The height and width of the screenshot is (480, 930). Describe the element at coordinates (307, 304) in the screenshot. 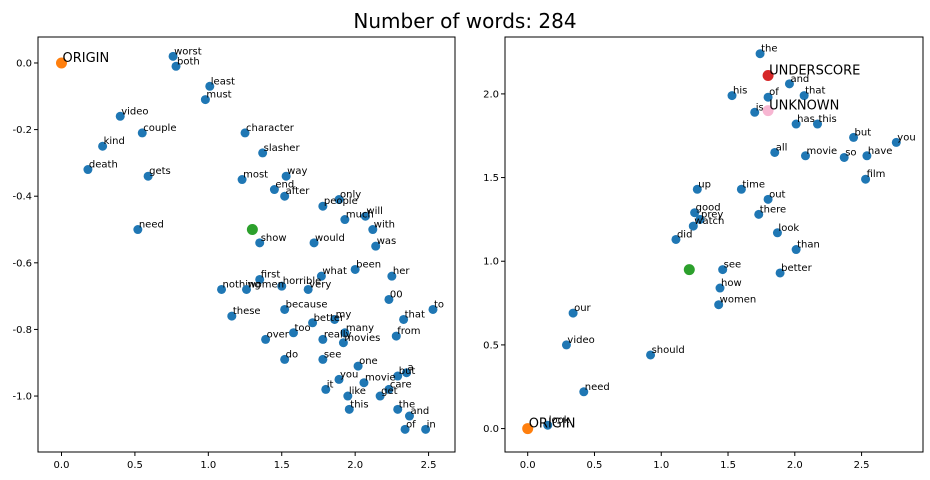

I see `point-label: because` at that location.